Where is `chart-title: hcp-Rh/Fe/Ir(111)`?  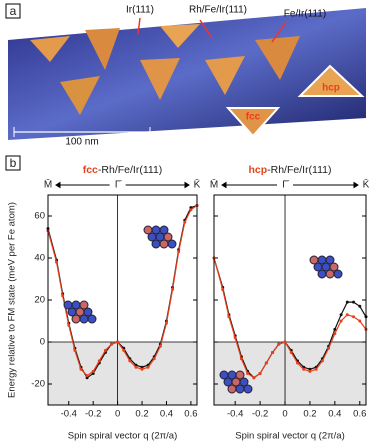
chart-title: hcp-Rh/Fe/Ir(111) is located at coordinates (289, 170).